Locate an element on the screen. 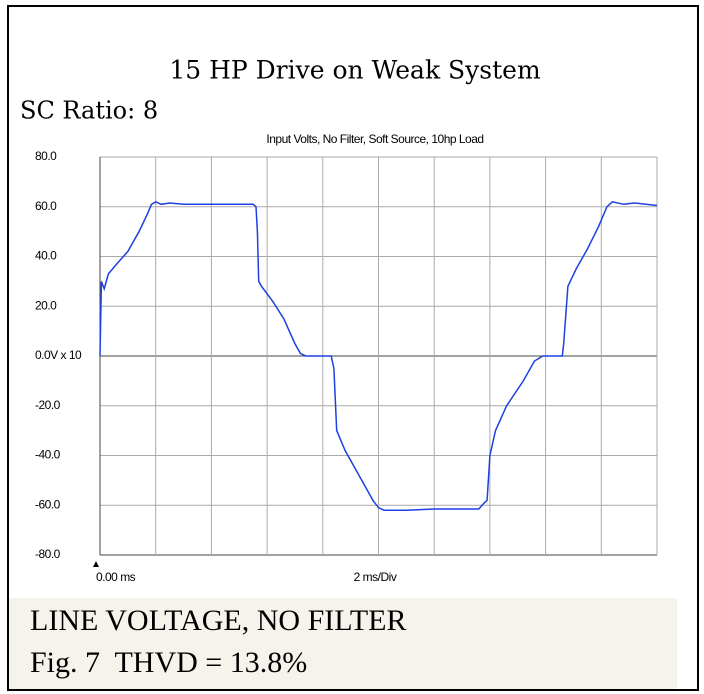 The width and height of the screenshot is (704, 694). caption: LINE VOLTAGE, NO FILTER is located at coordinates (218, 620).